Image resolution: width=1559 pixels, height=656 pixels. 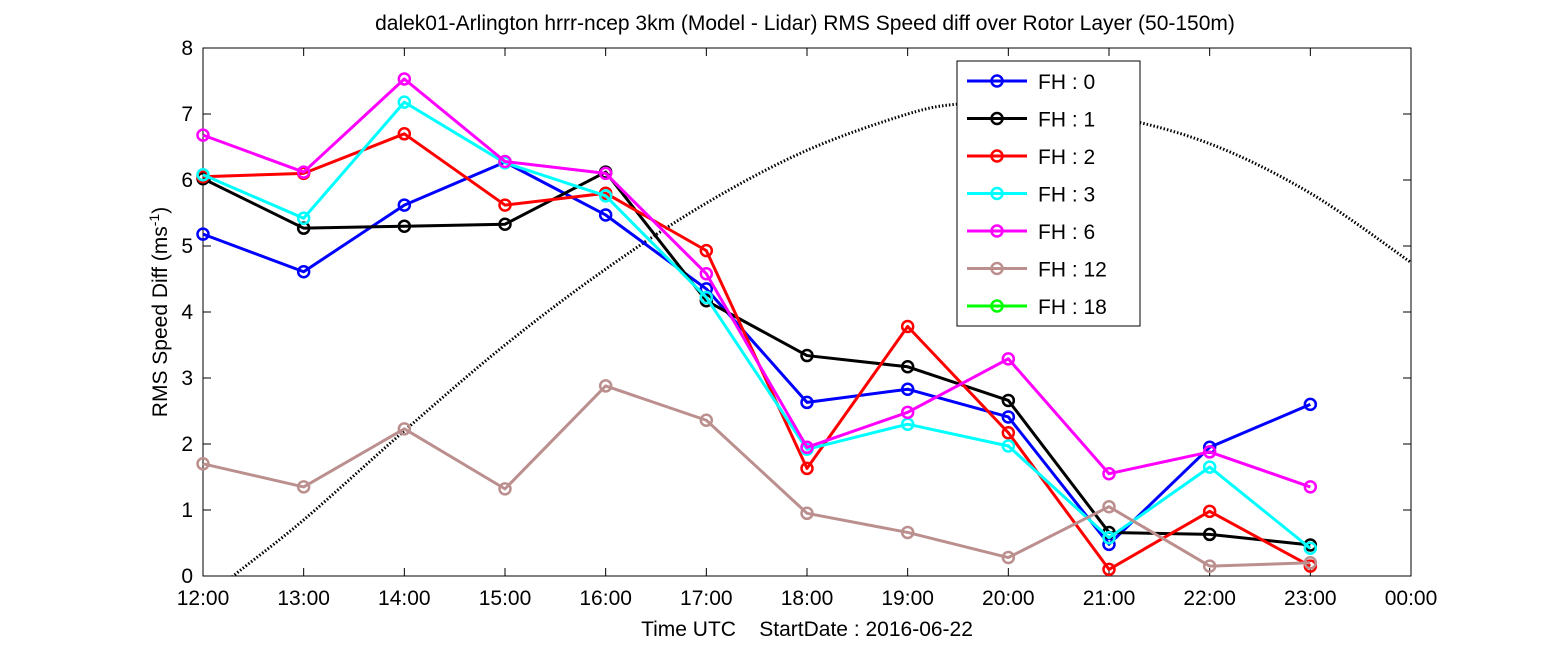 What do you see at coordinates (1008, 598) in the screenshot?
I see `x-tick-label: 20:00` at bounding box center [1008, 598].